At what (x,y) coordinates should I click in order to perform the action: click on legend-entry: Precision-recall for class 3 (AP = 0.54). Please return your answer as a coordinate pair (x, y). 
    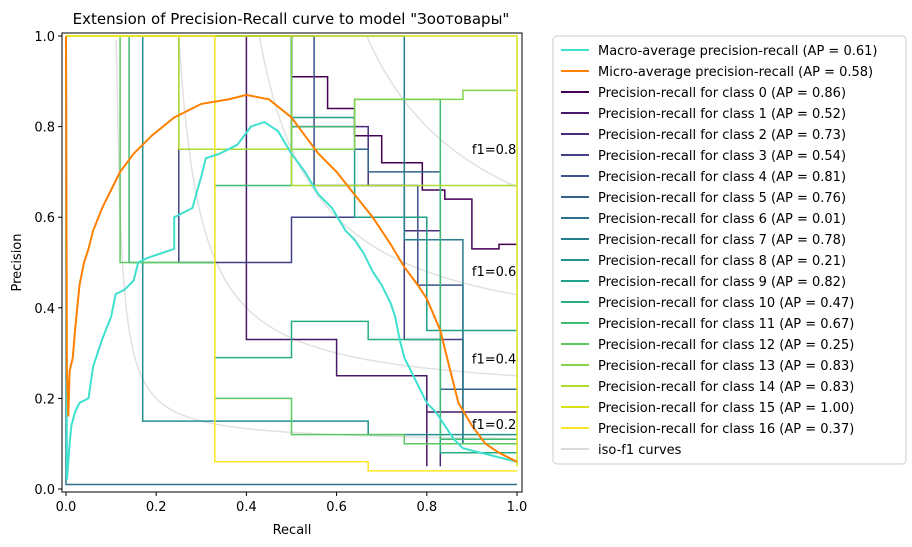
    Looking at the image, I should click on (722, 156).